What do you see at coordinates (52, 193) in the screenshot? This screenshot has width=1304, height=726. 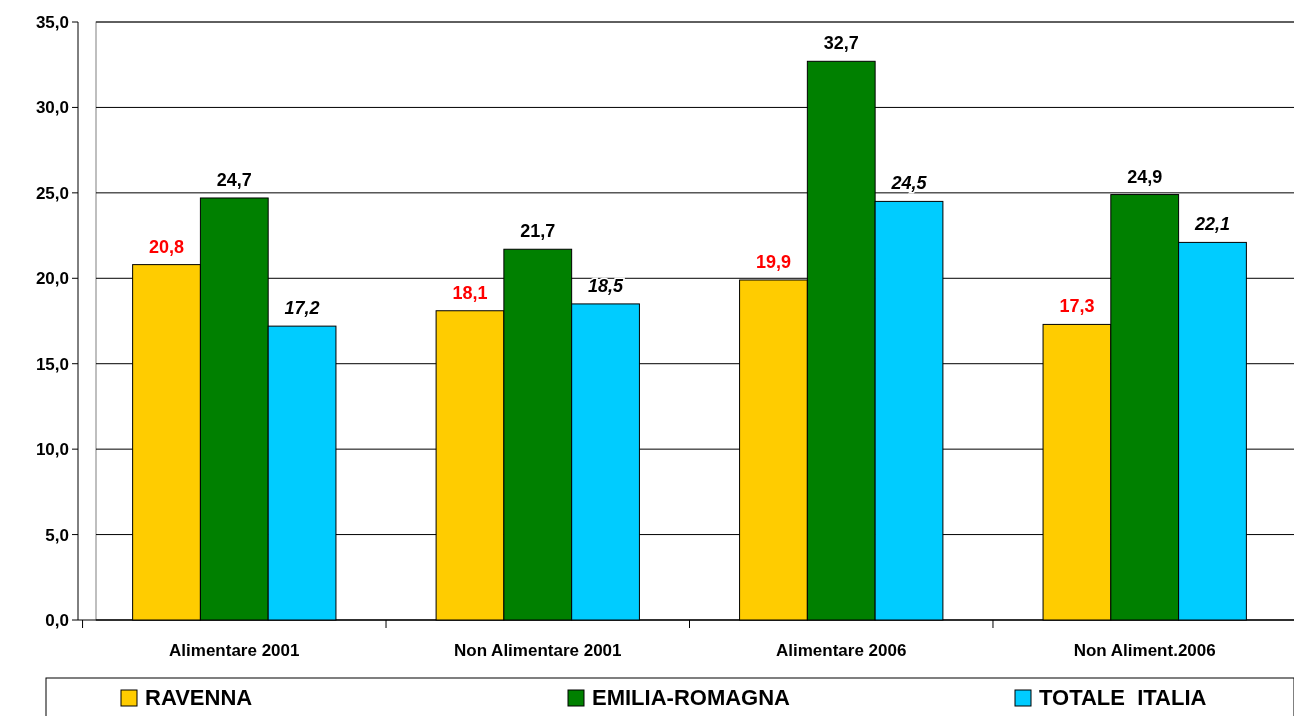 I see `y-tick-label: 25,0` at bounding box center [52, 193].